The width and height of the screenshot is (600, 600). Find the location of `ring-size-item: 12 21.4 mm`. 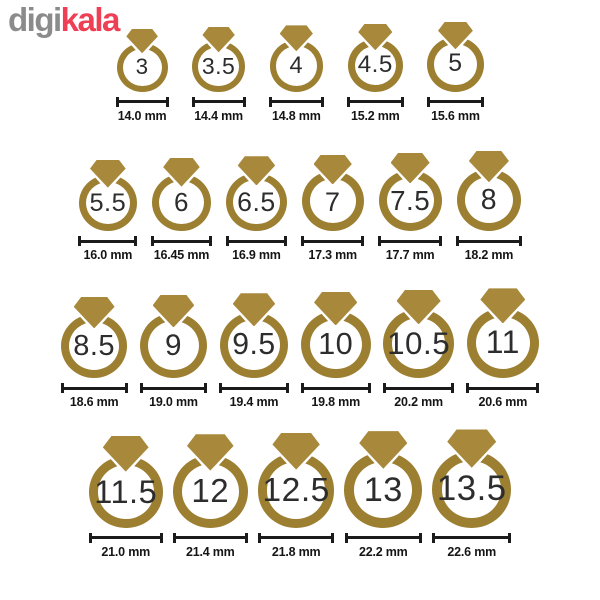

ring-size-item: 12 21.4 mm is located at coordinates (210, 494).